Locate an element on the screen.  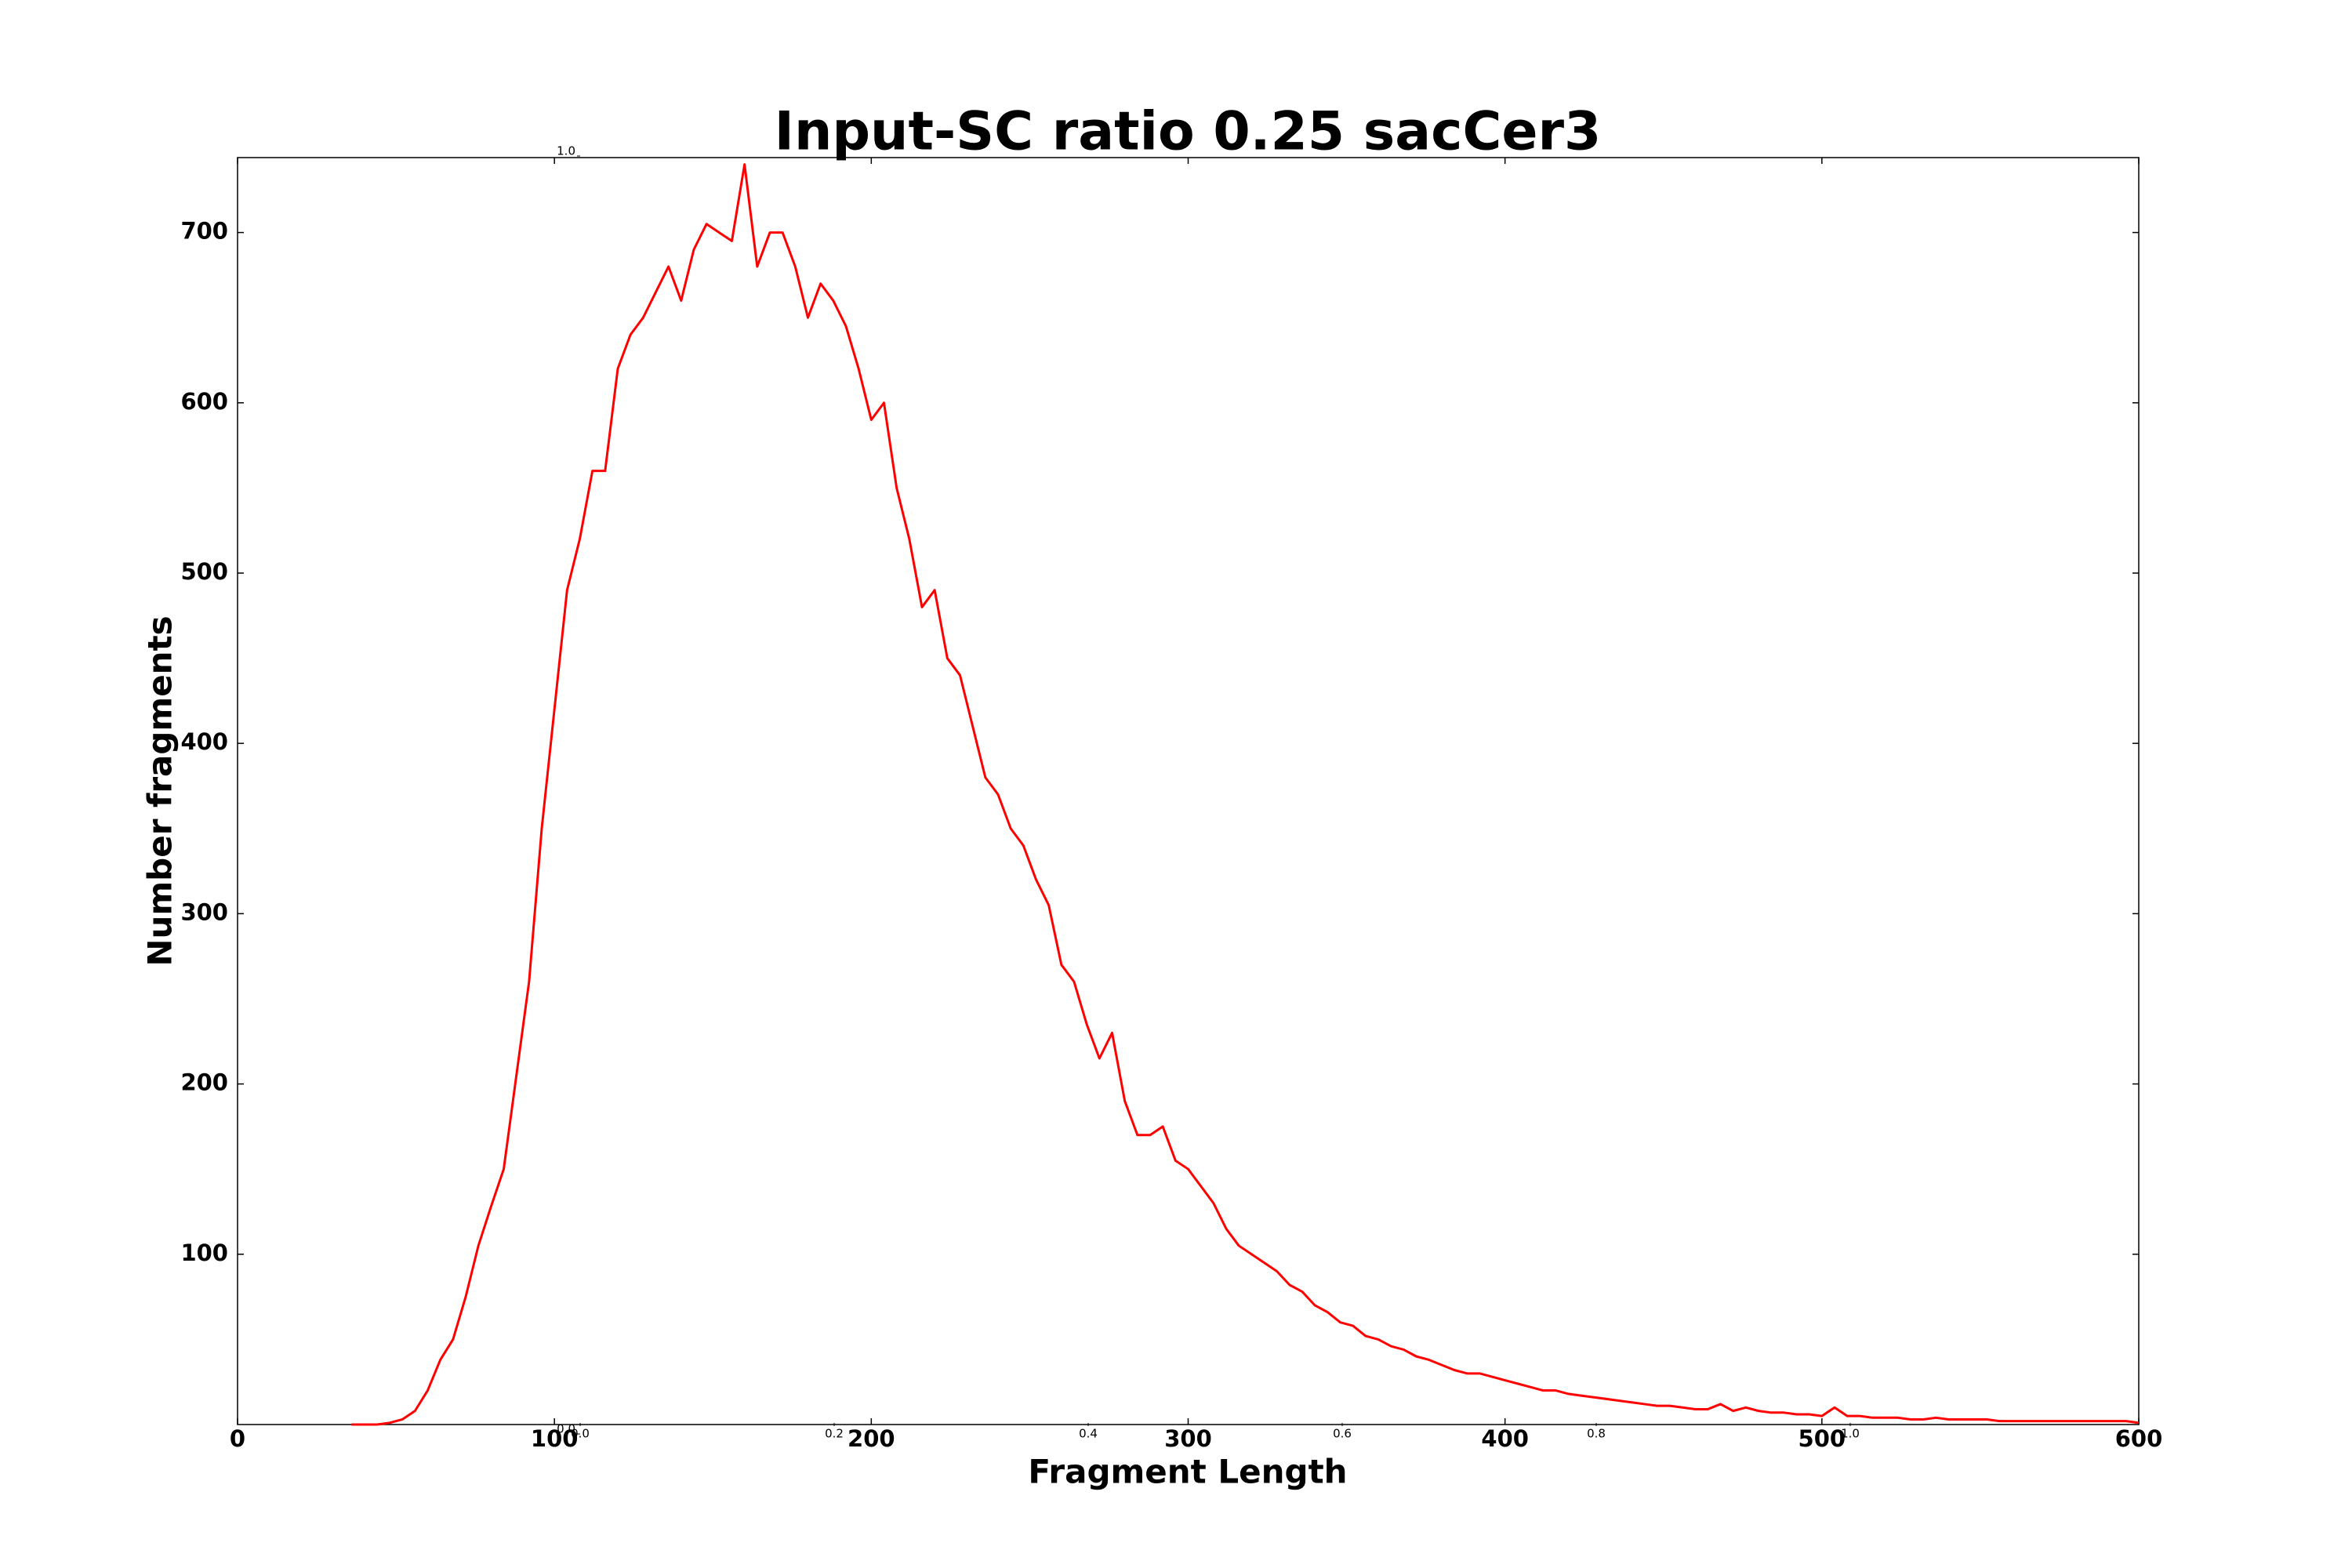
x-tick-label: 500 is located at coordinates (1822, 1438).